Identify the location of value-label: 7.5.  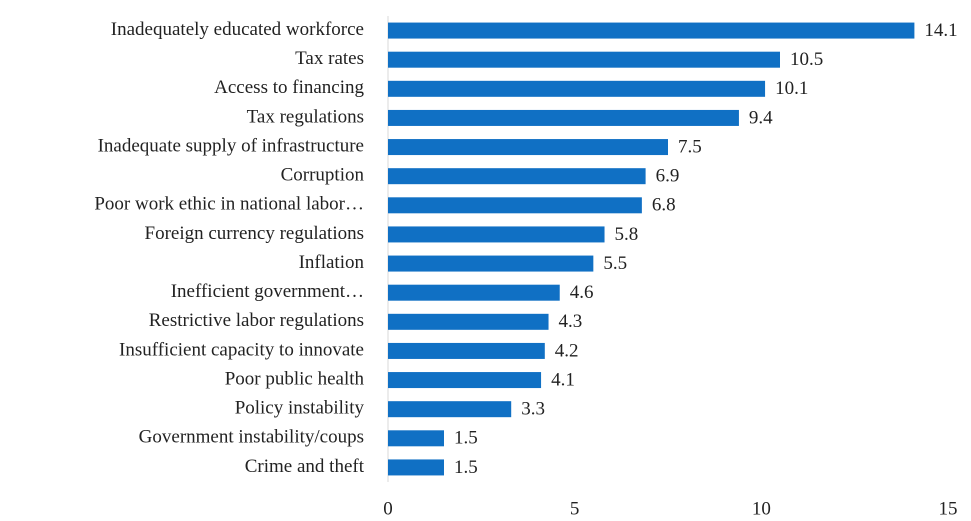
(690, 146).